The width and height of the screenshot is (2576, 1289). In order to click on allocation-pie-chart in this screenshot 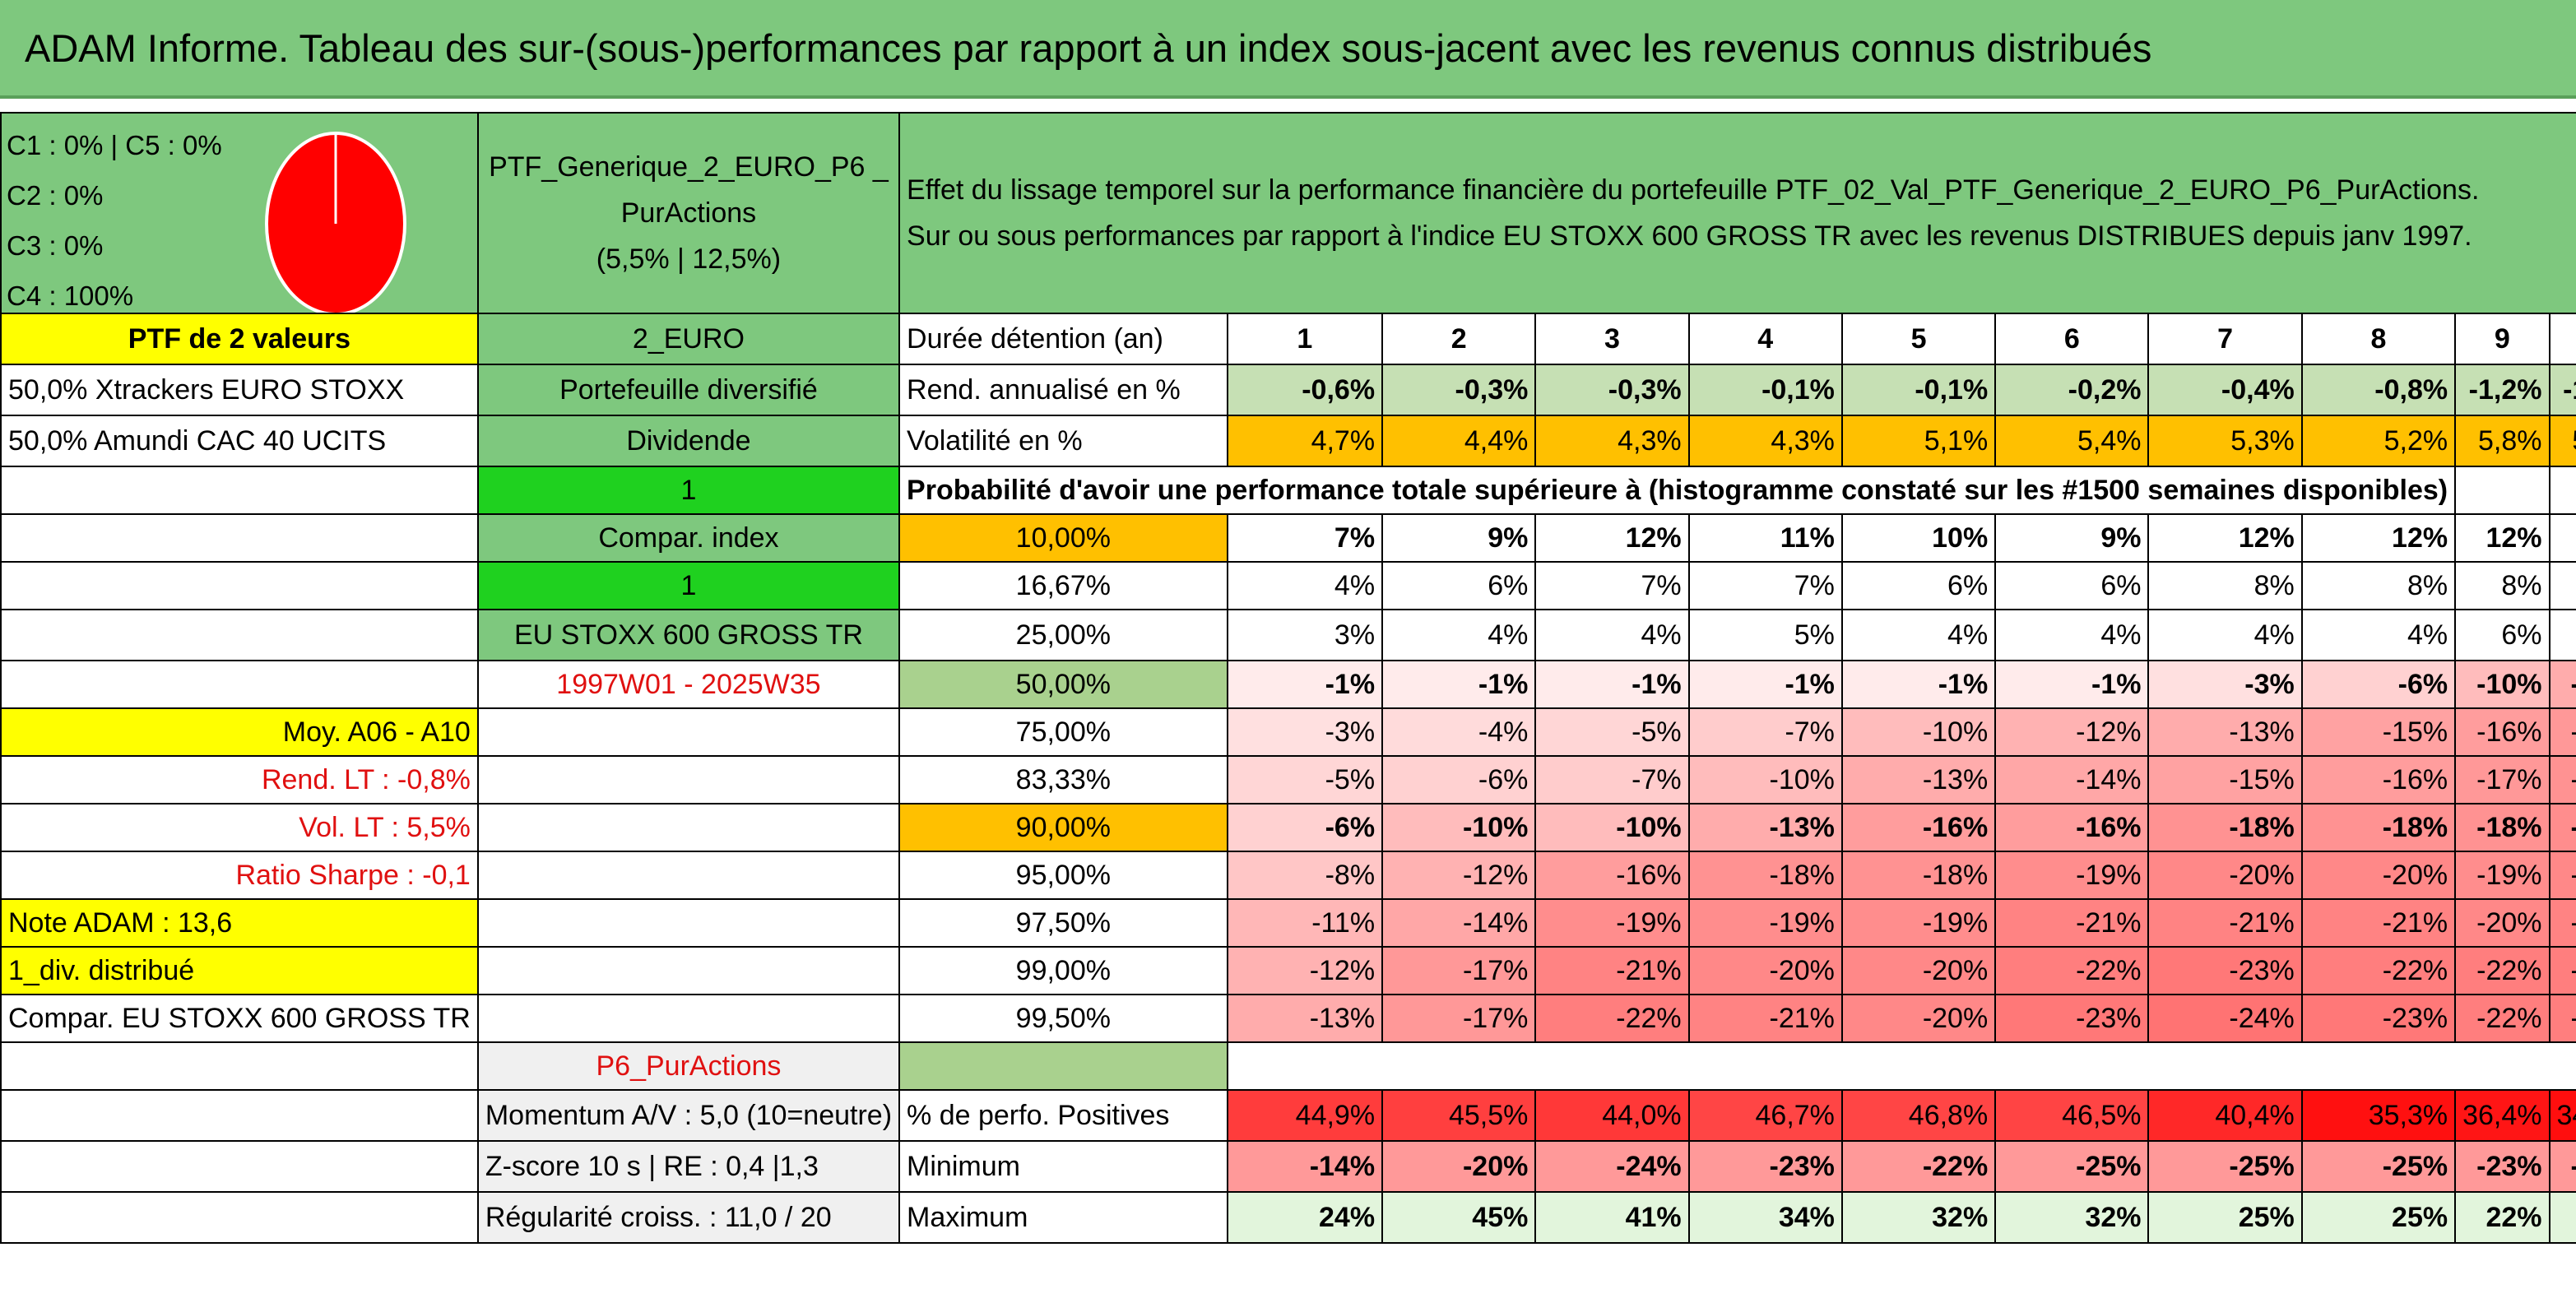, I will do `click(335, 222)`.